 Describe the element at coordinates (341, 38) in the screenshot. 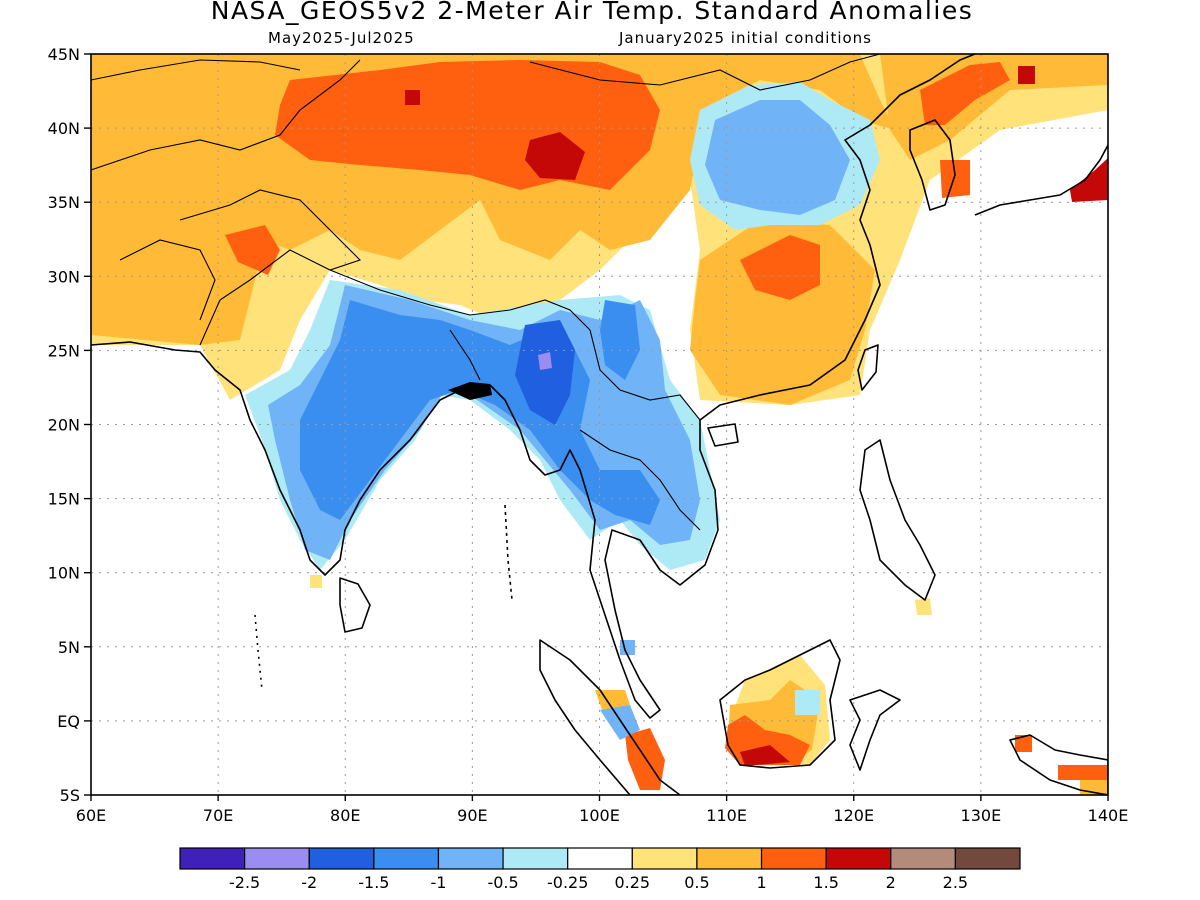

I see `forecast-period: May2025-Jul2025` at that location.